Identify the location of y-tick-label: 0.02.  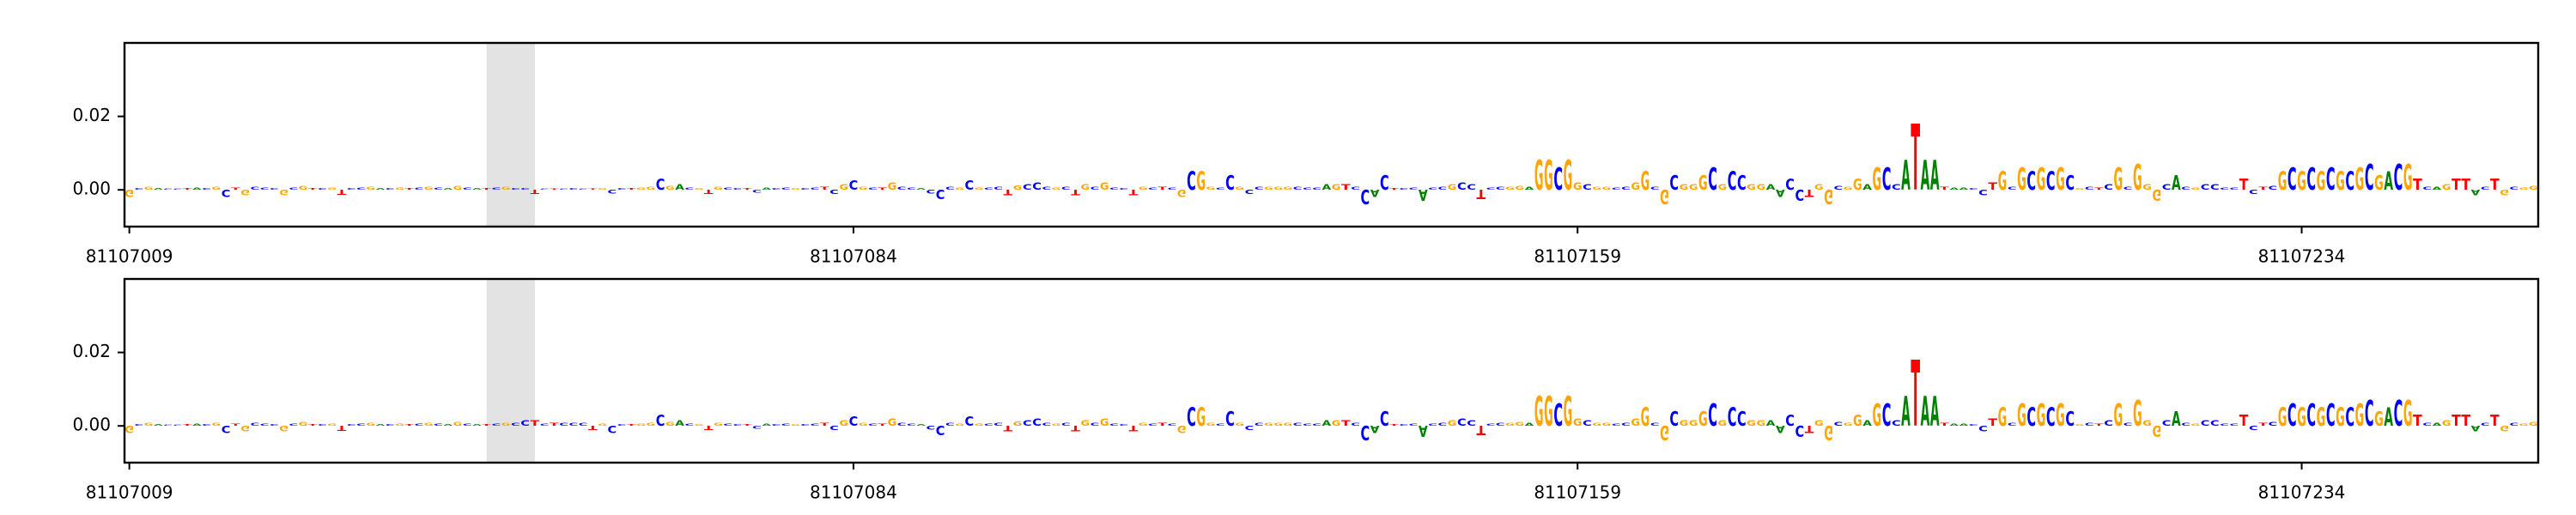
(91, 115).